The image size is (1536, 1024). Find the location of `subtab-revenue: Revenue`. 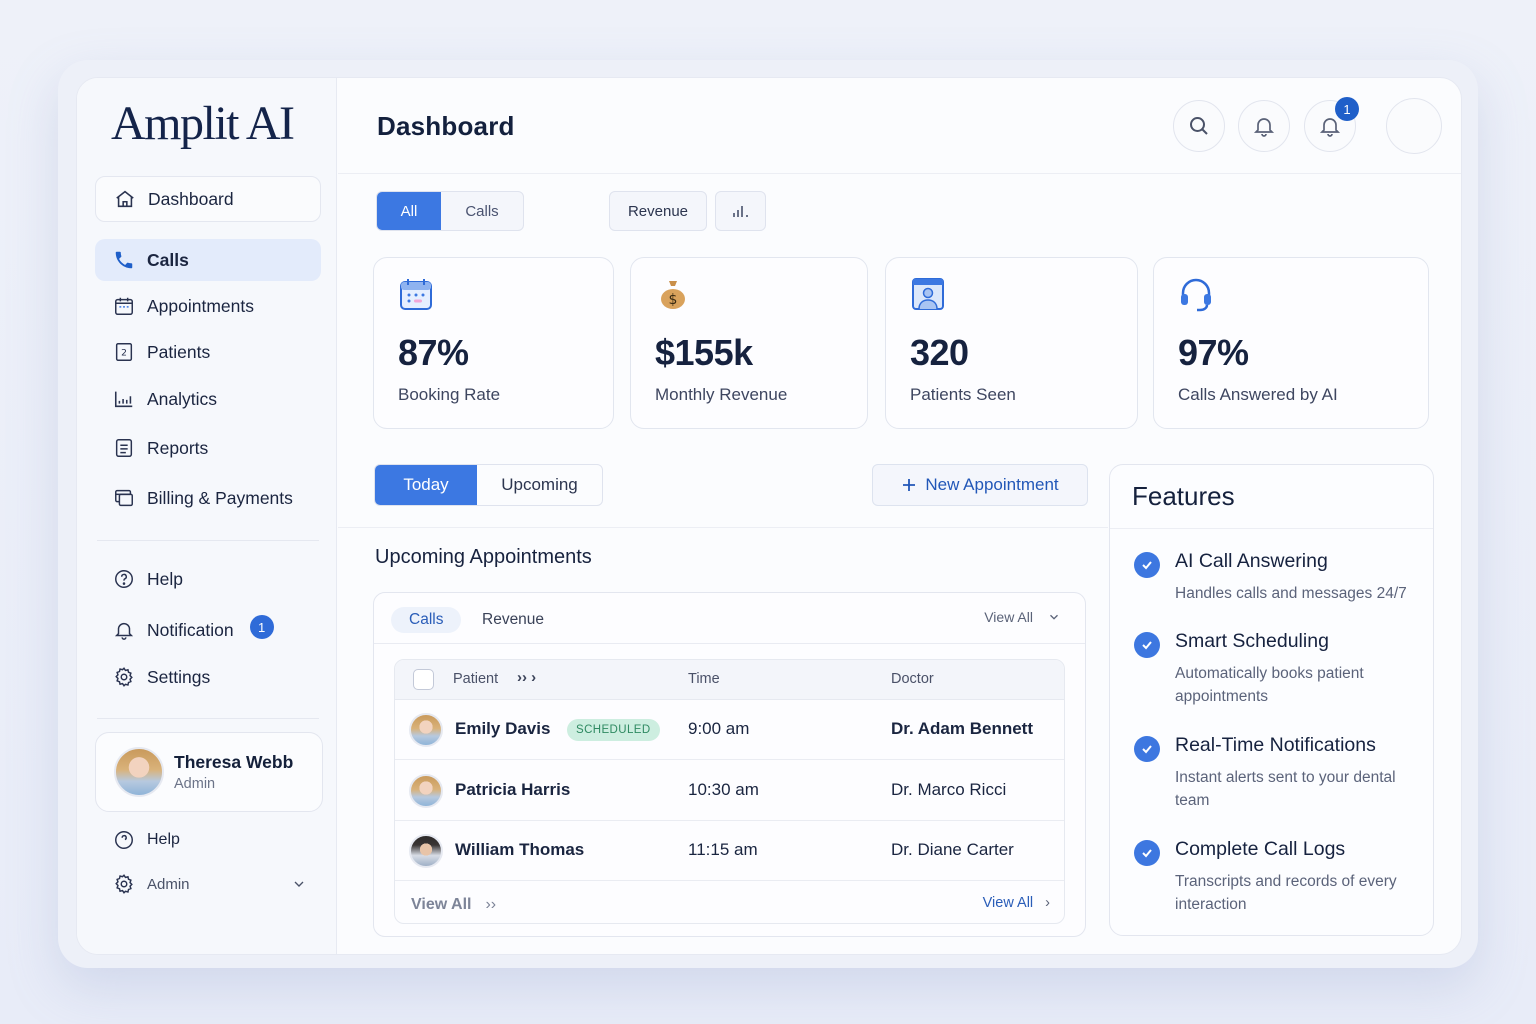

subtab-revenue: Revenue is located at coordinates (513, 619).